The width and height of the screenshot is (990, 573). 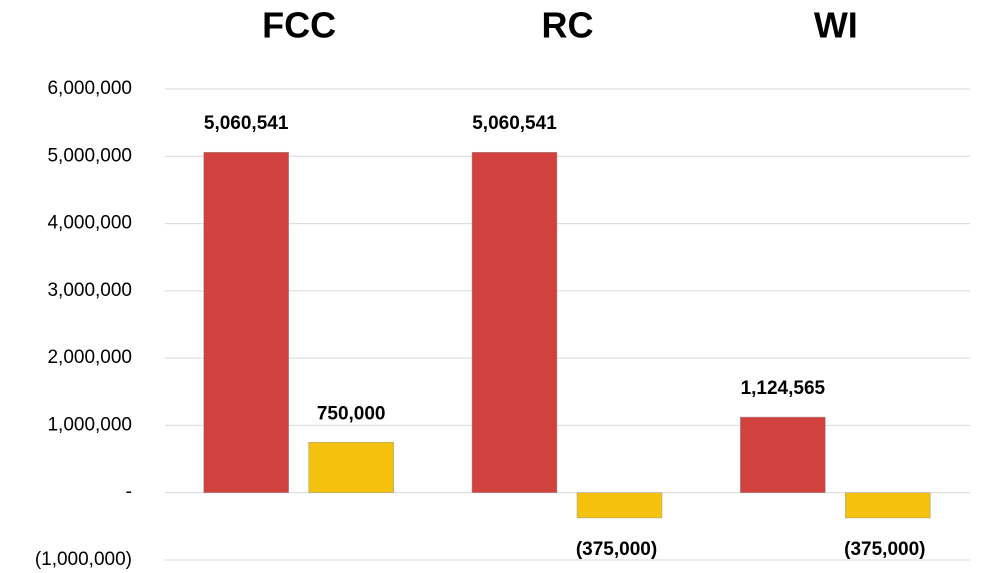 I want to click on y-tick-label: (1,000,000), so click(x=83, y=559).